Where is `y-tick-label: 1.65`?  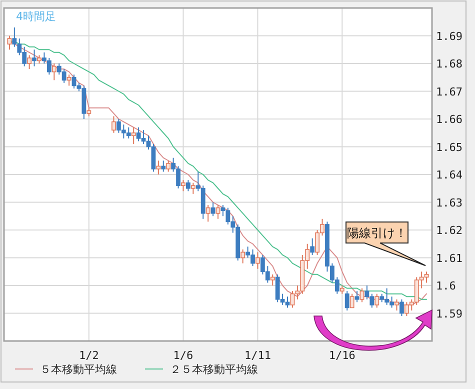
y-tick-label: 1.65 is located at coordinates (449, 147).